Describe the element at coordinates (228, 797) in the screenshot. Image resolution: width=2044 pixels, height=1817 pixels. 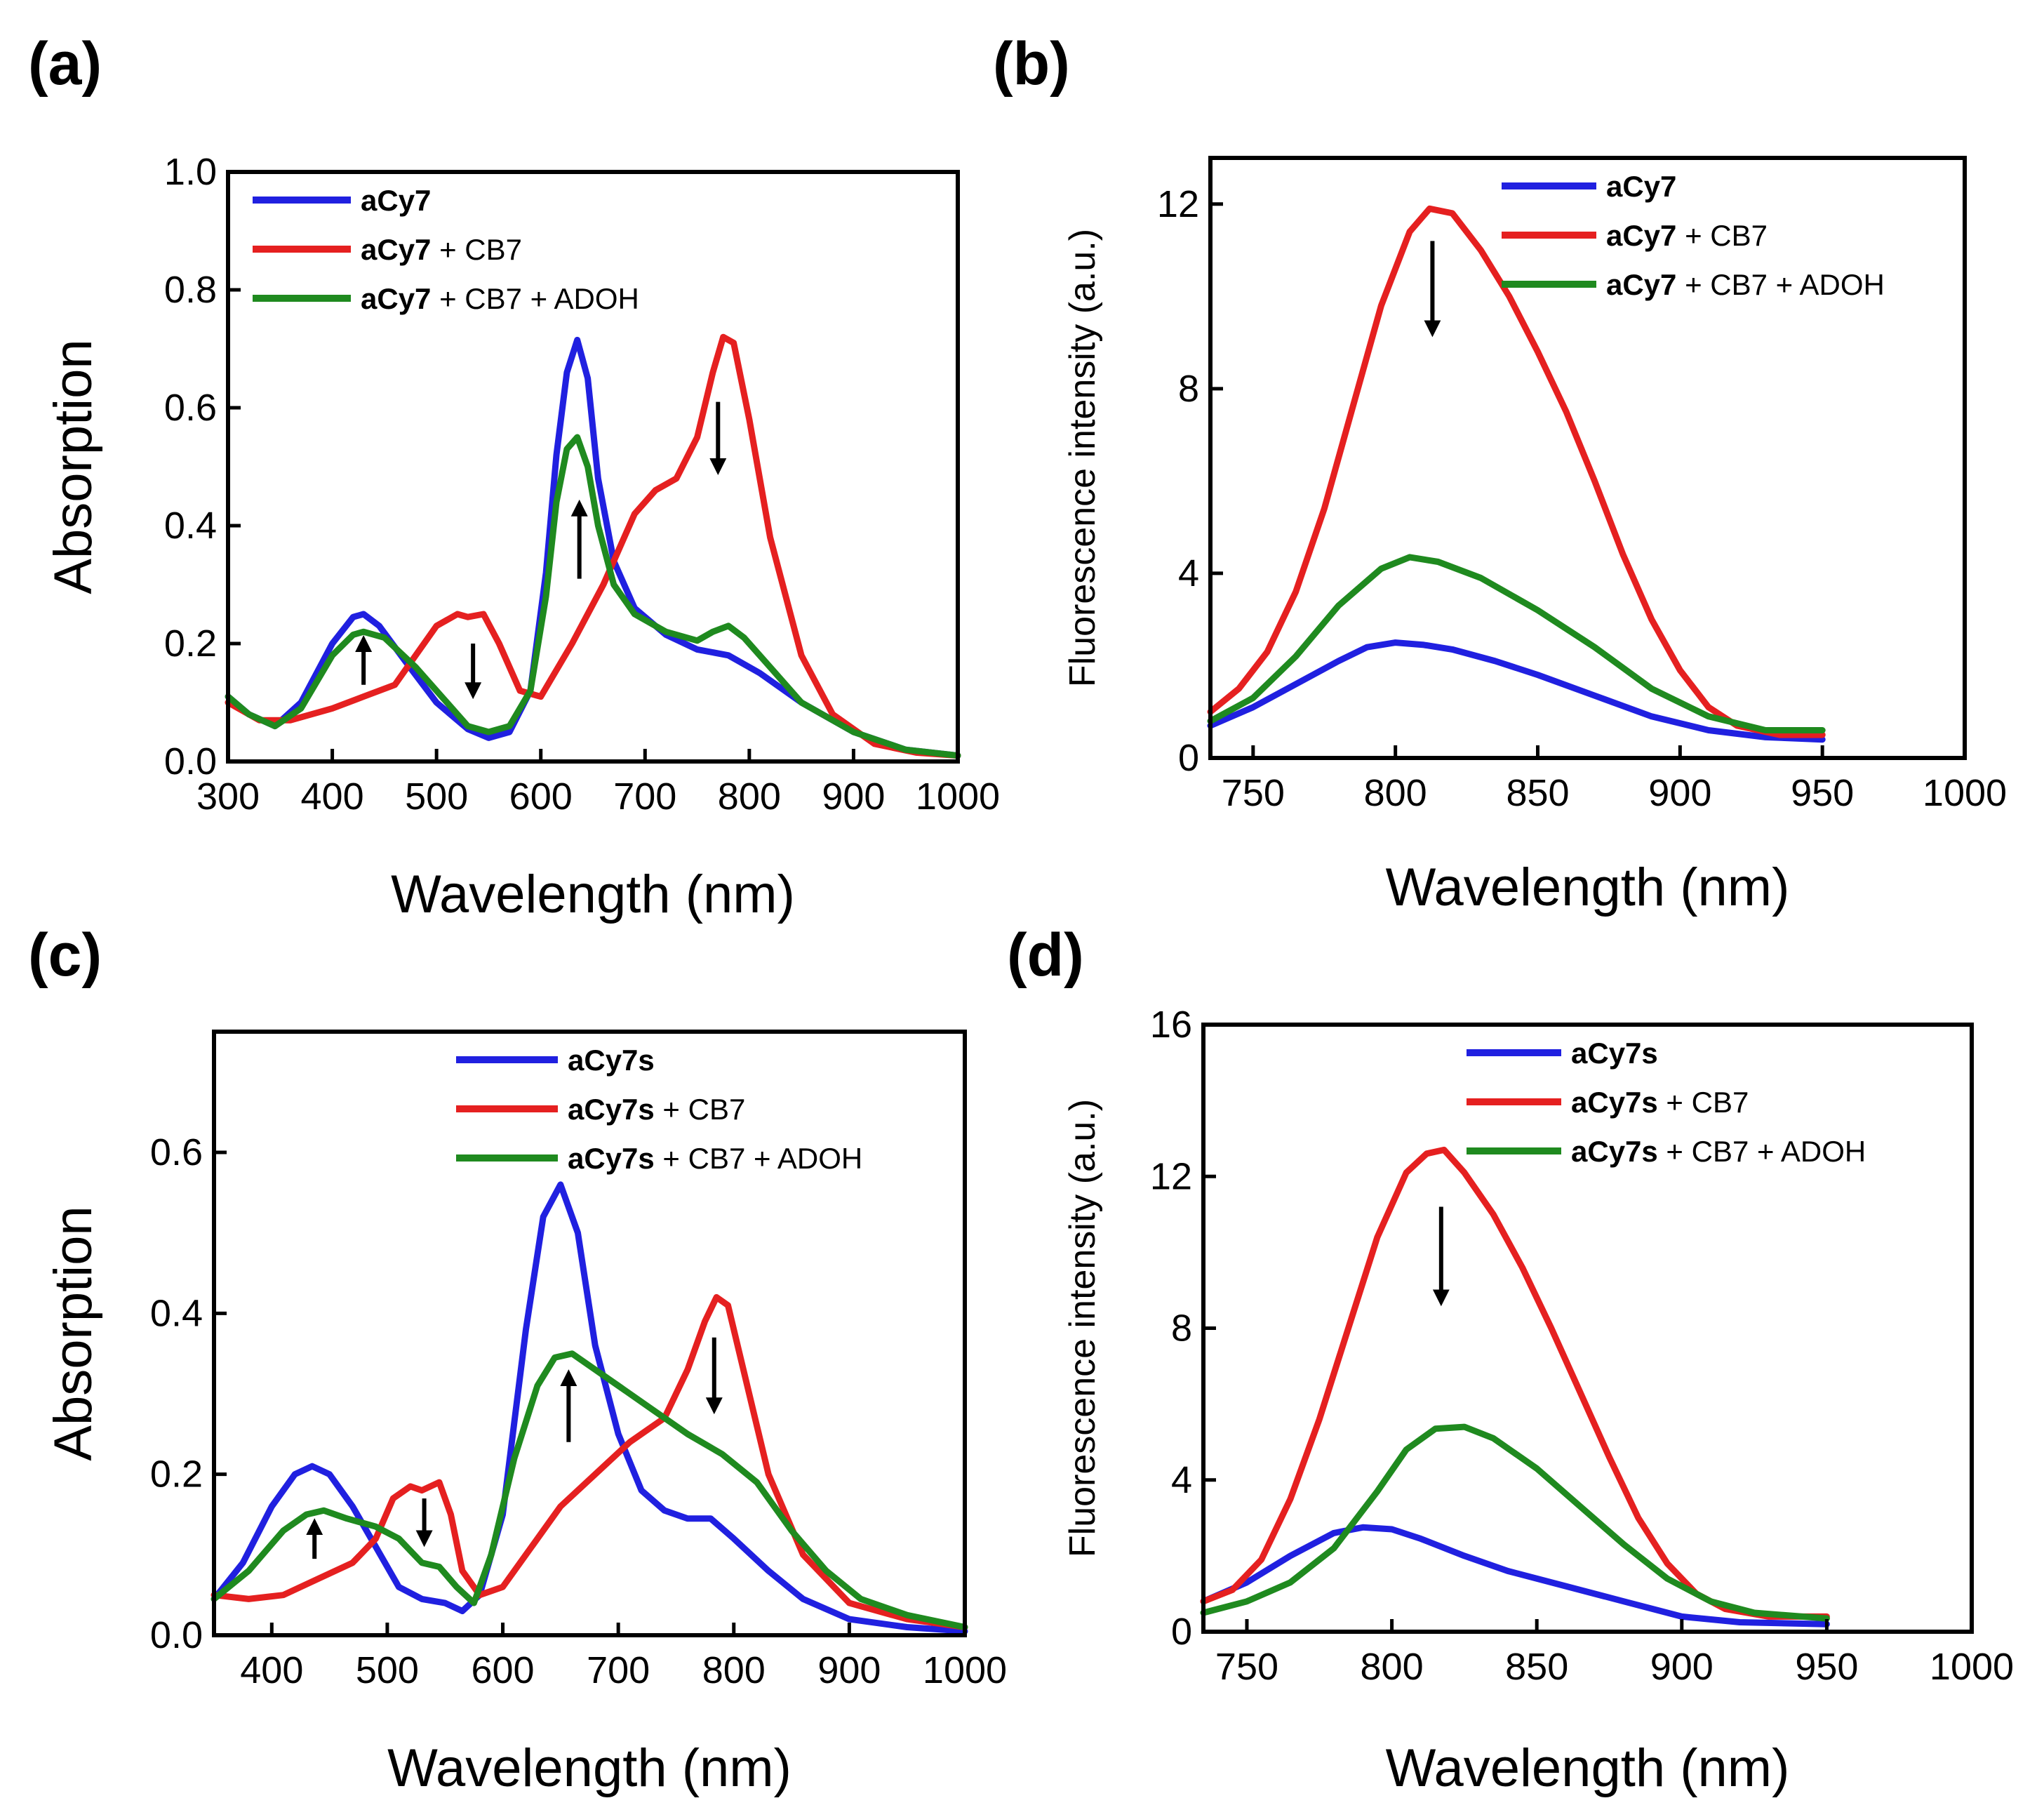
I see `x-tick-label: 300` at that location.